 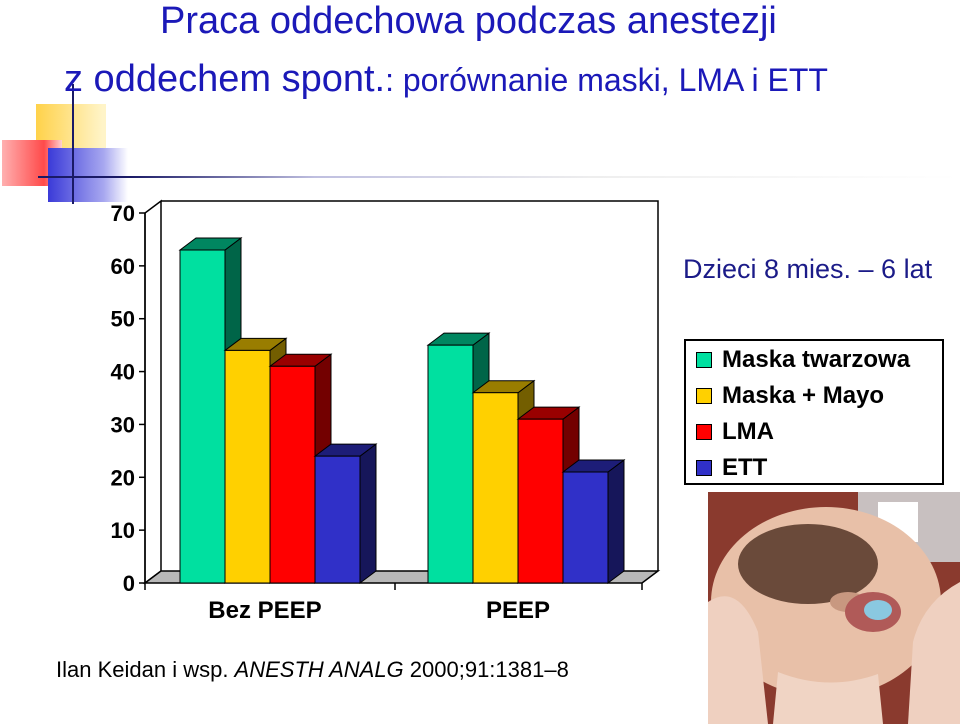 What do you see at coordinates (123, 319) in the screenshot?
I see `y-tick-label: 50` at bounding box center [123, 319].